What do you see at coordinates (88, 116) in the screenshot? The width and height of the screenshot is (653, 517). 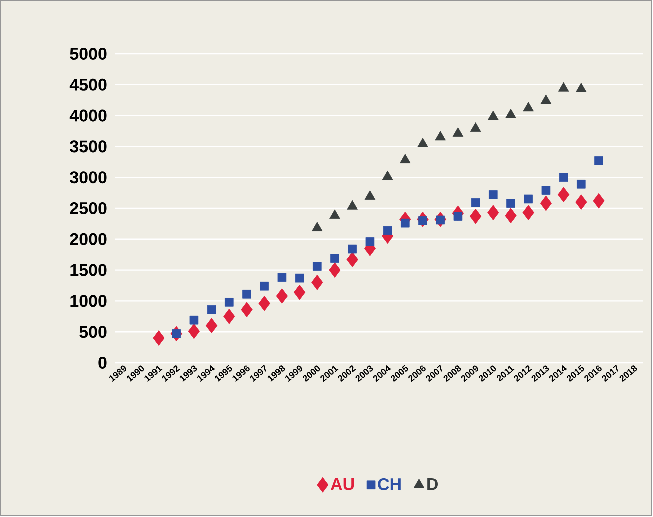 I see `y-tick-label: 4000` at bounding box center [88, 116].